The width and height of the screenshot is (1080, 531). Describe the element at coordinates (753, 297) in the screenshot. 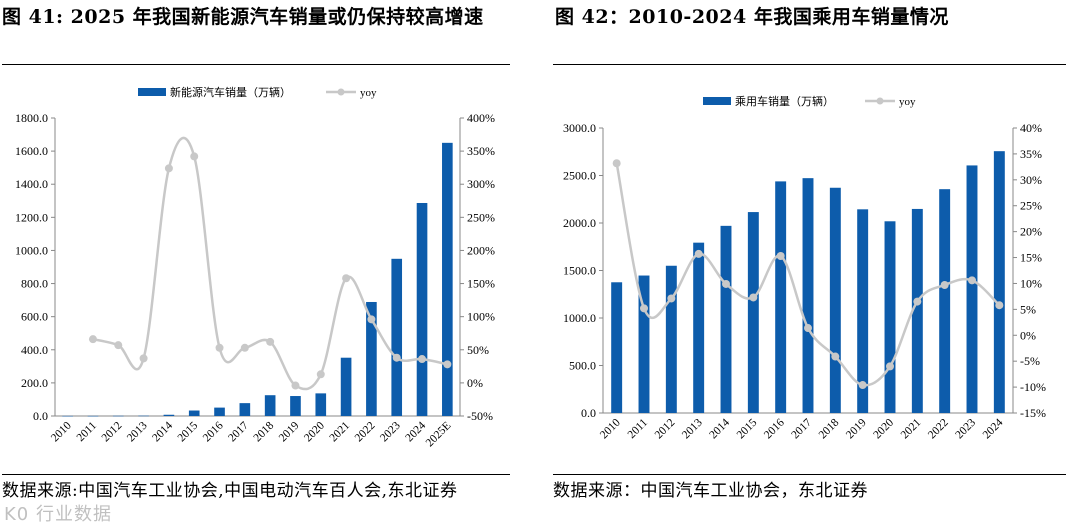

I see `yoy-point-2015` at that location.